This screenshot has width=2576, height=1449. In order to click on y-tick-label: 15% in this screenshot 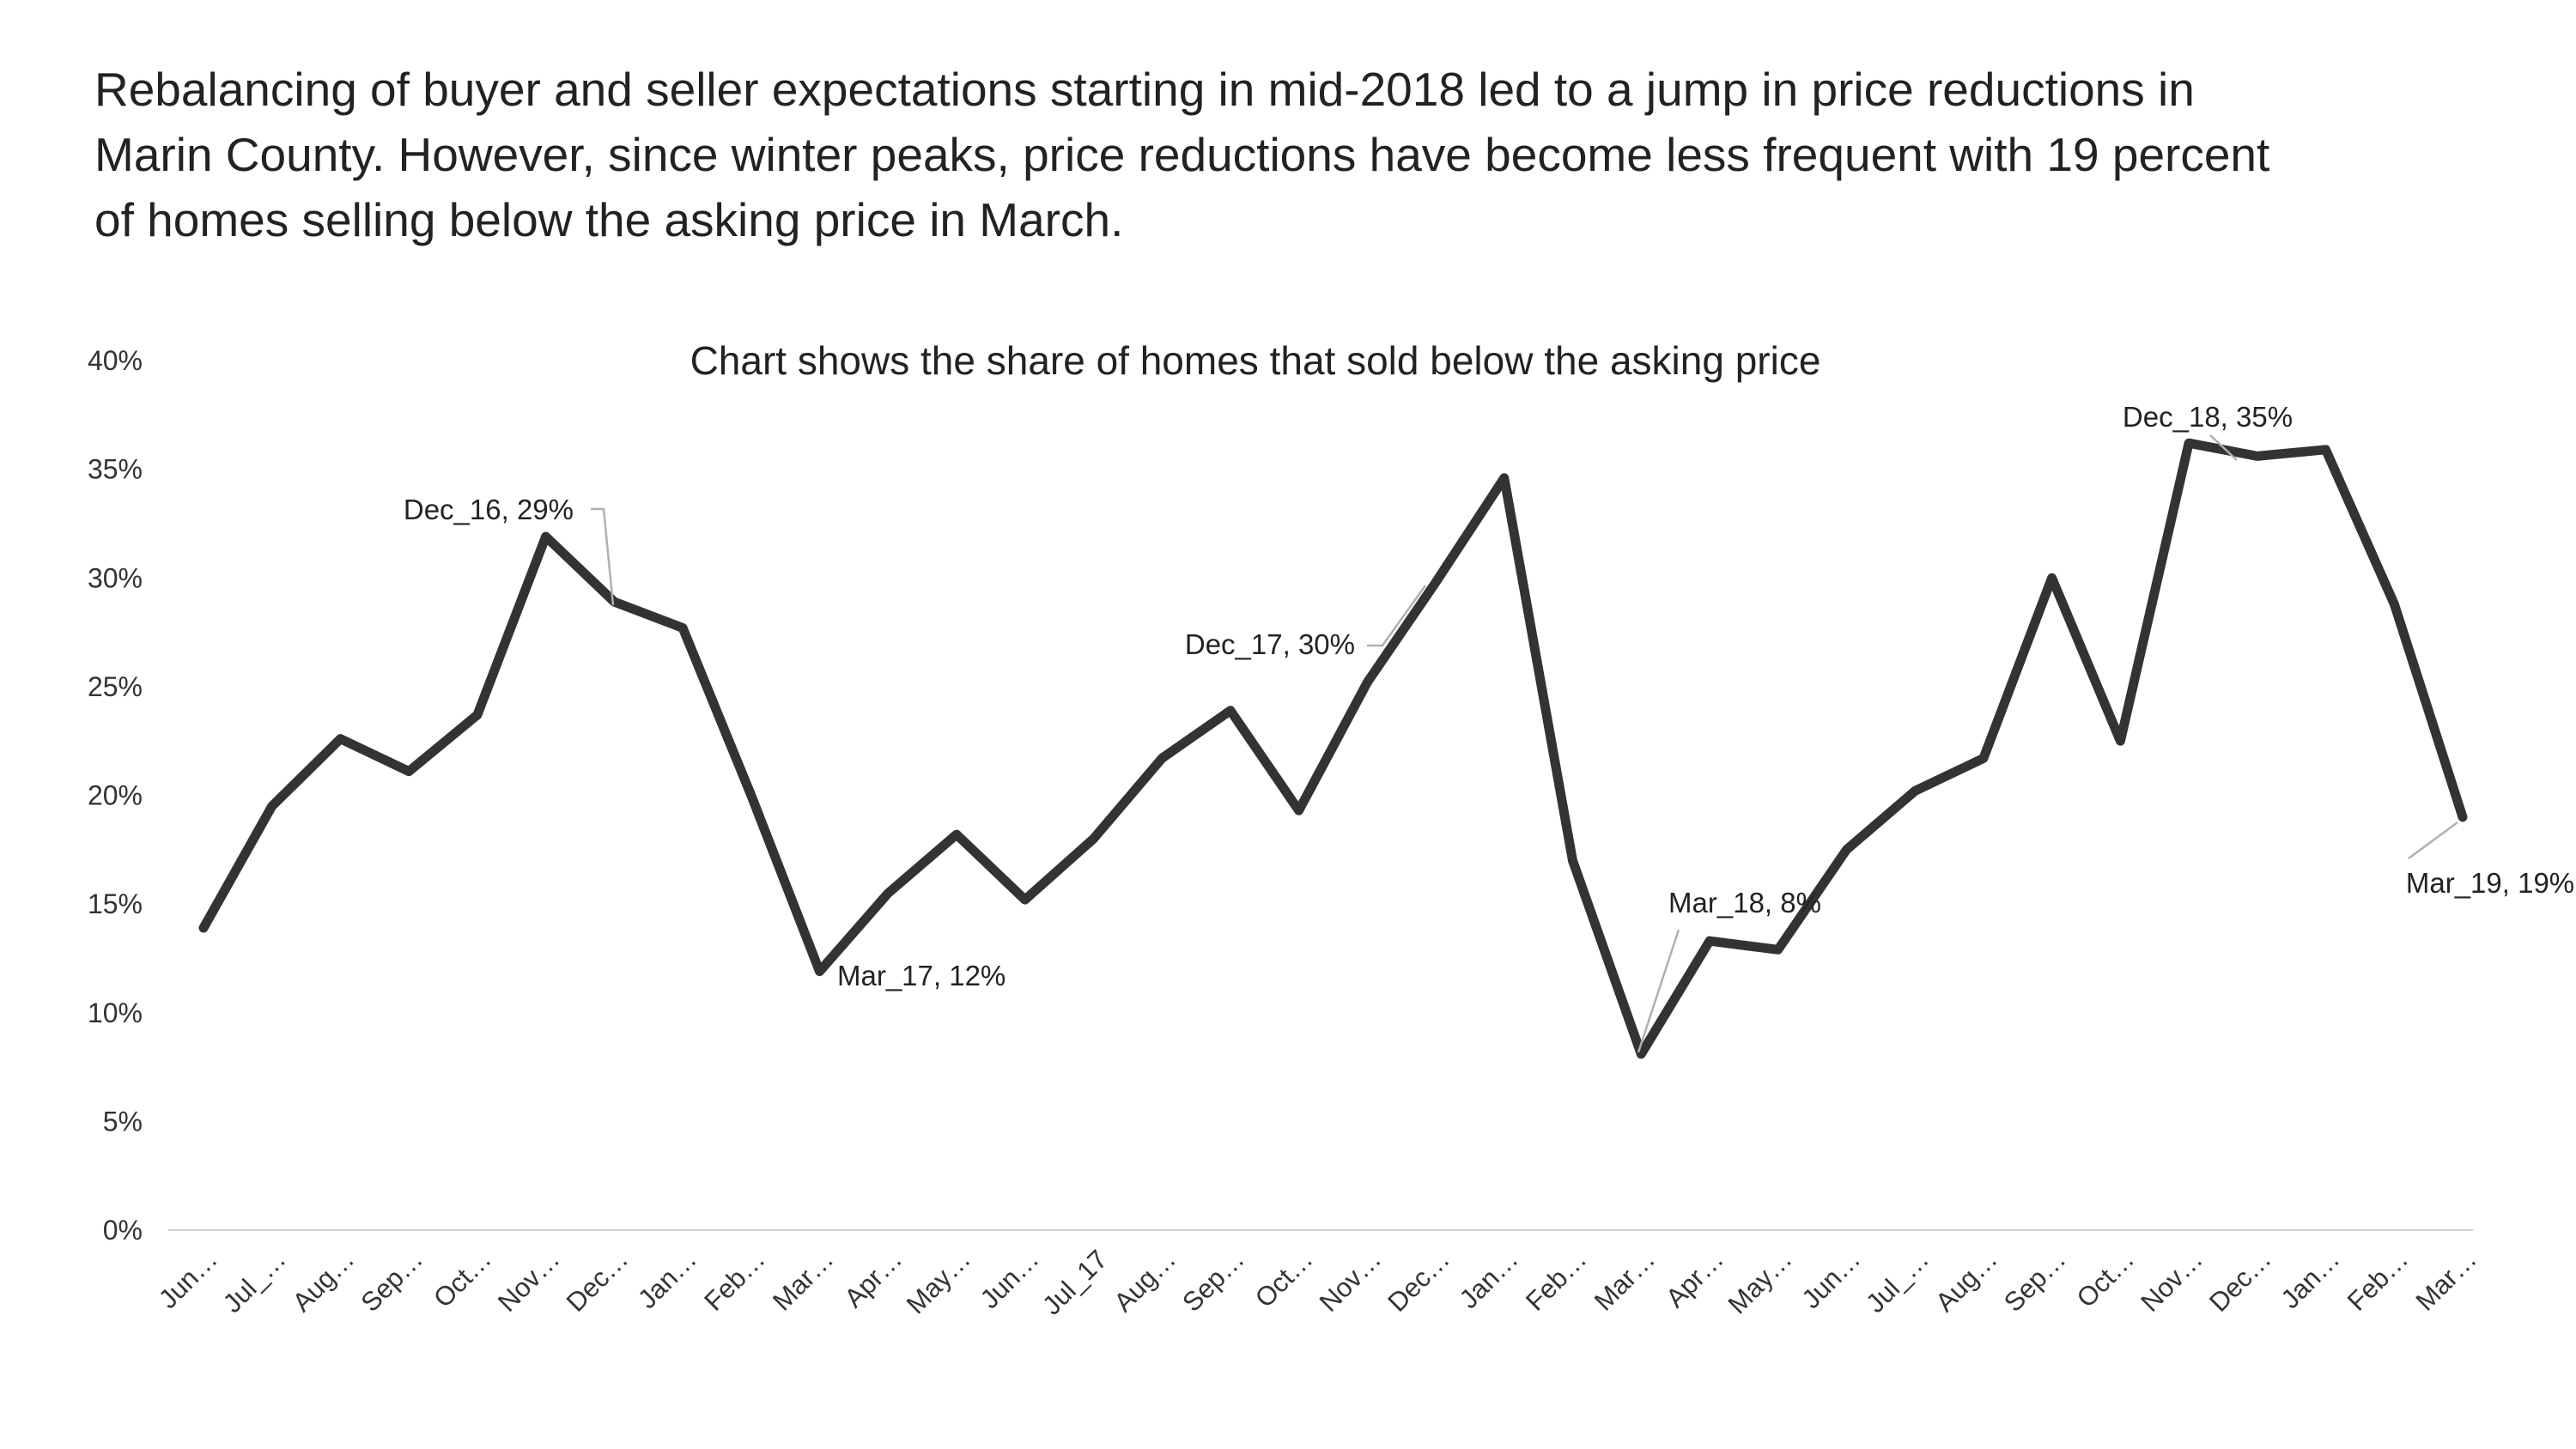, I will do `click(116, 904)`.